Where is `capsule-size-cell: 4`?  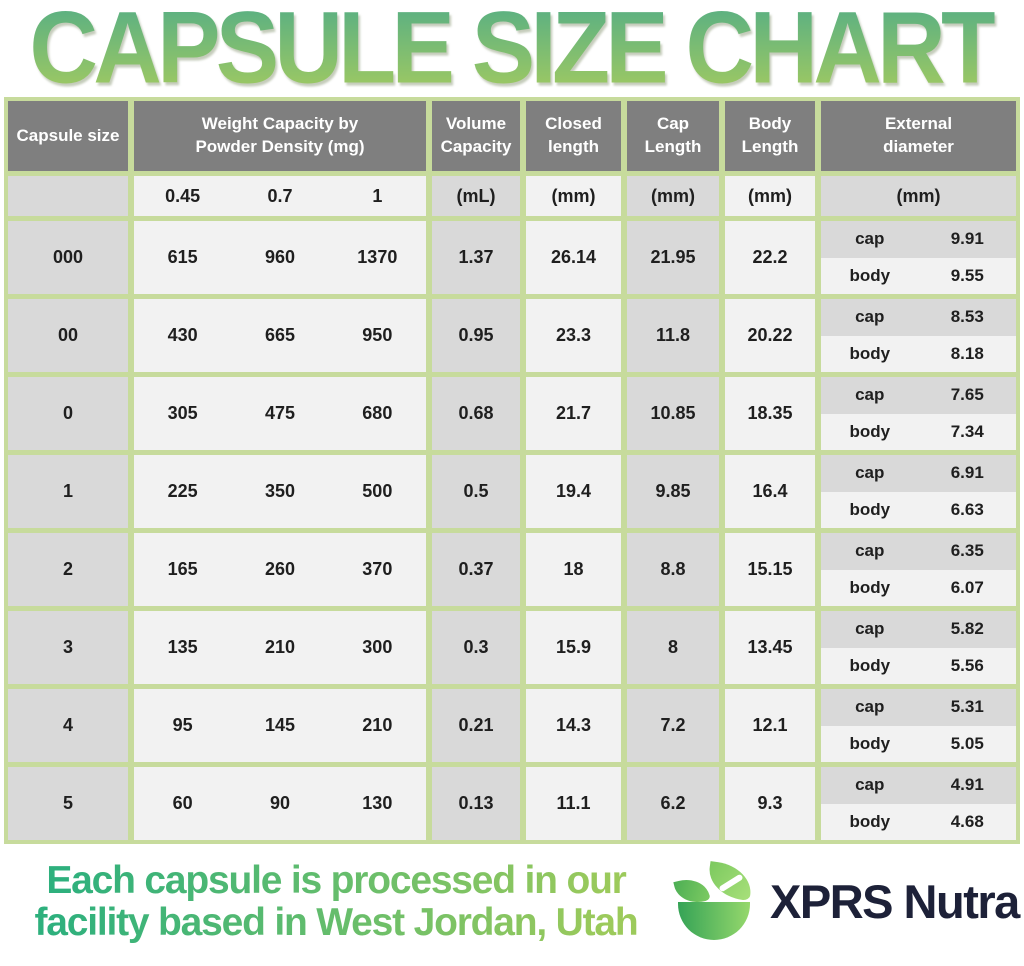
capsule-size-cell: 4 is located at coordinates (68, 725).